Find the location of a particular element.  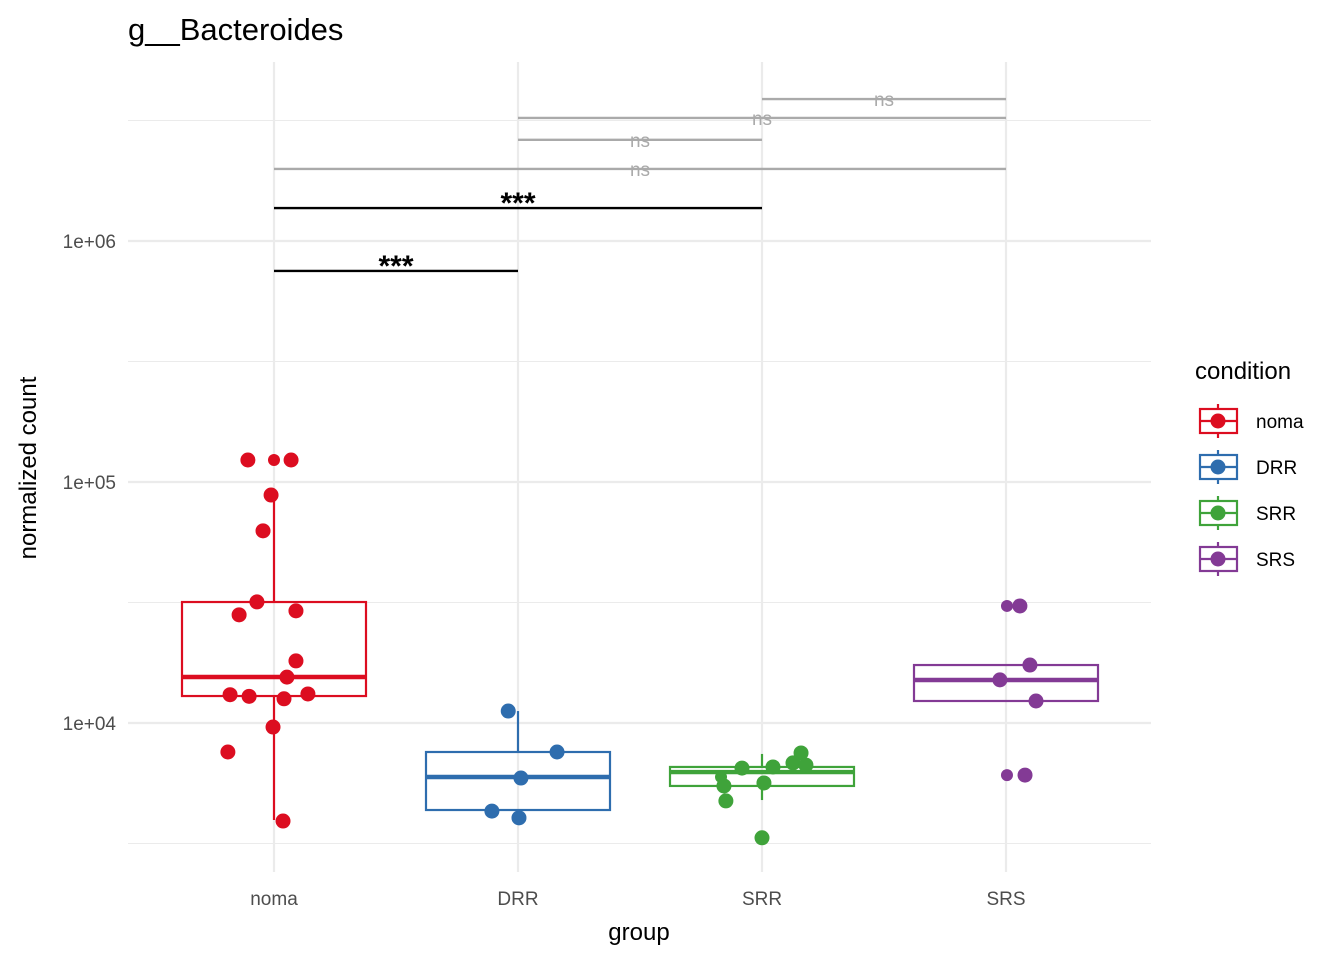

legend-label: DRR is located at coordinates (1276, 468).